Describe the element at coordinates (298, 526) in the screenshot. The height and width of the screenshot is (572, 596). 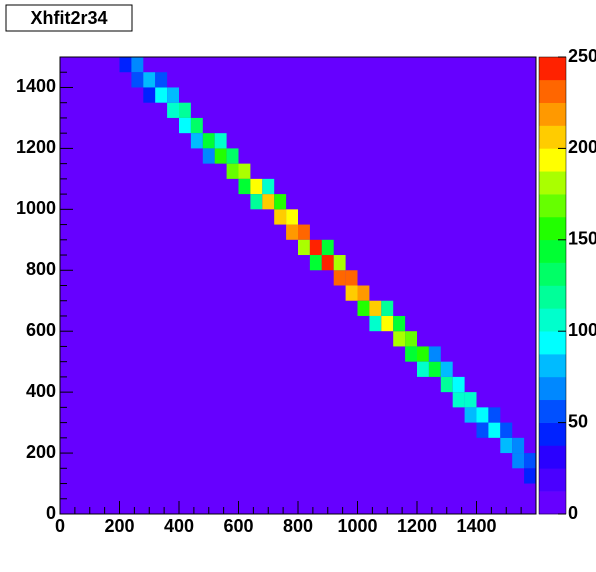
I see `x-tick-label: 800` at that location.